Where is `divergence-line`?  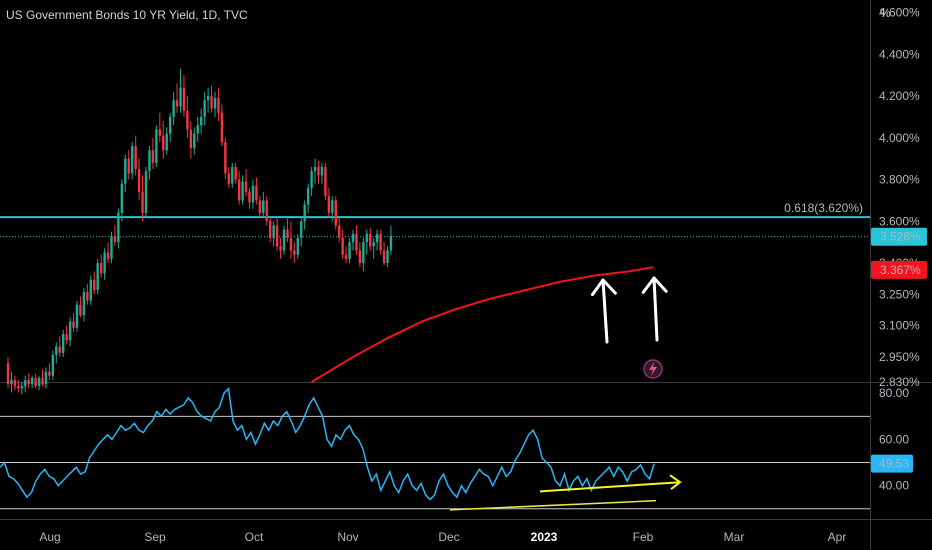 divergence-line is located at coordinates (553, 505).